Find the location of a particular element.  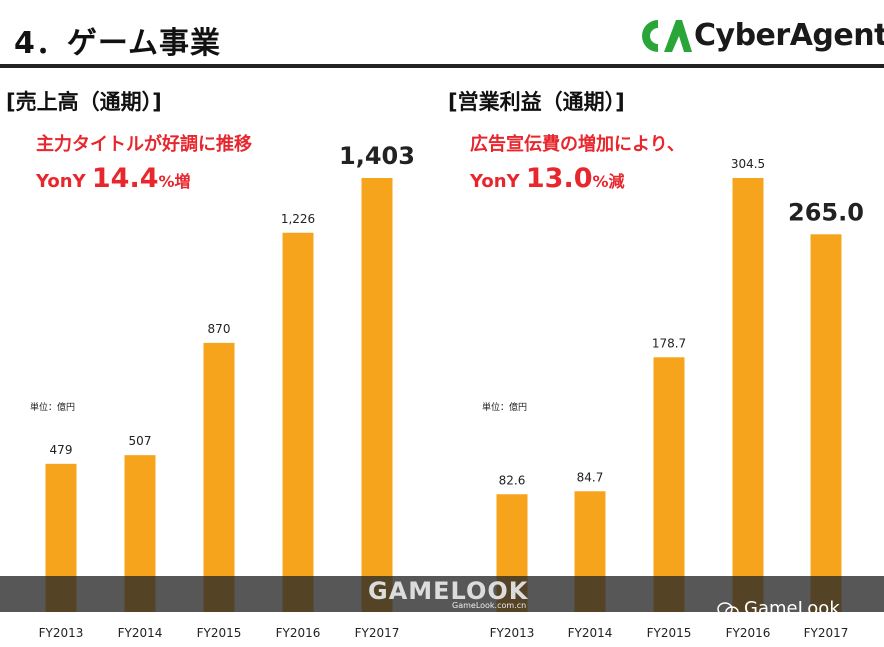

watermark-brand: GAMELOOK is located at coordinates (448, 591).